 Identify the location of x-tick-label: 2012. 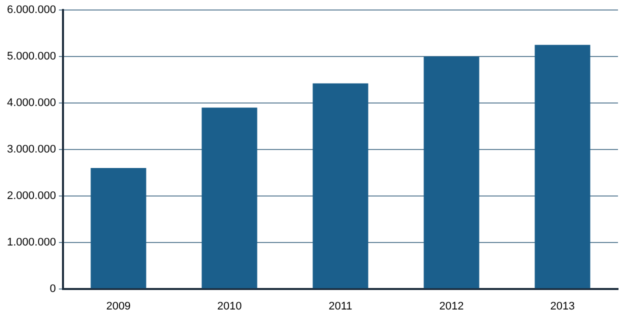
(451, 306).